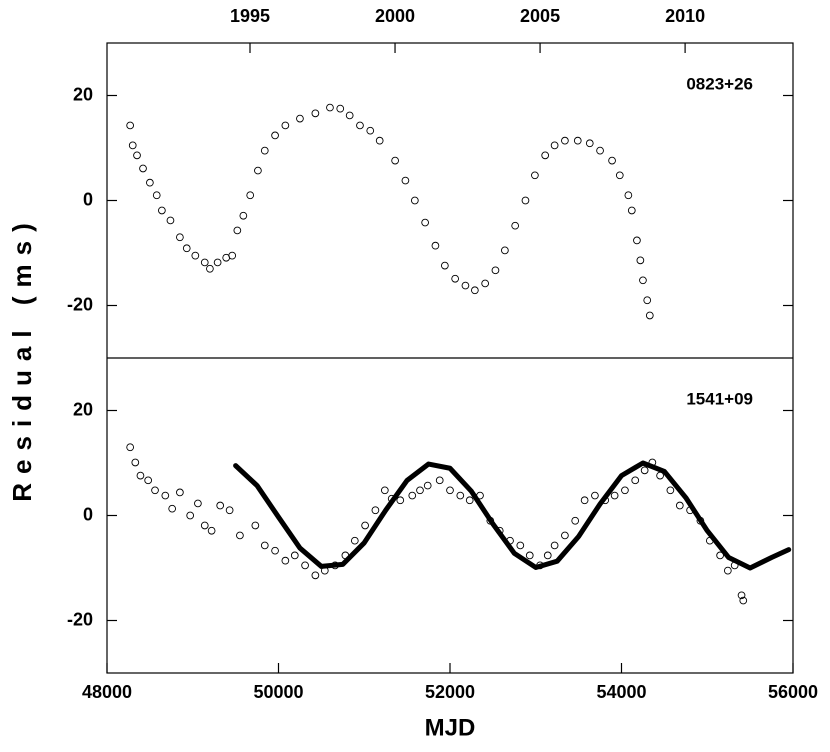 The width and height of the screenshot is (830, 752). I want to click on x2-tick-label: 2010, so click(685, 16).